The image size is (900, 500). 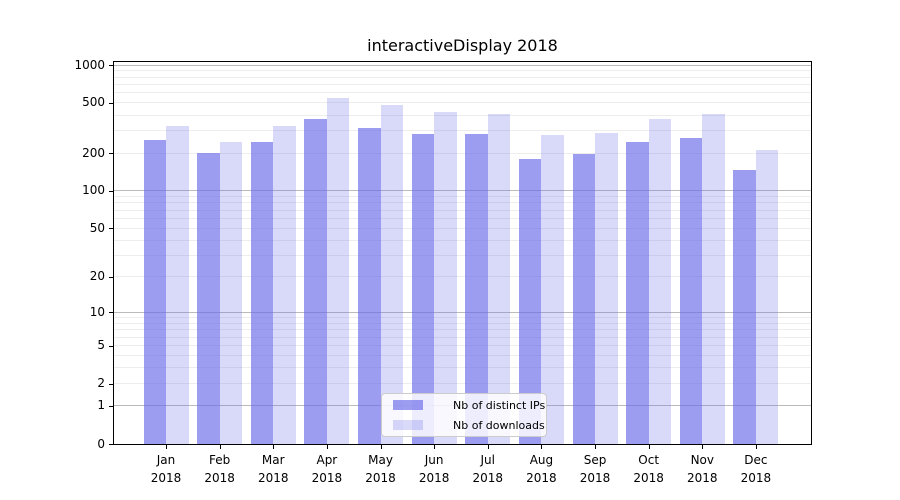 I want to click on x-tick-month: Jun, so click(x=434, y=460).